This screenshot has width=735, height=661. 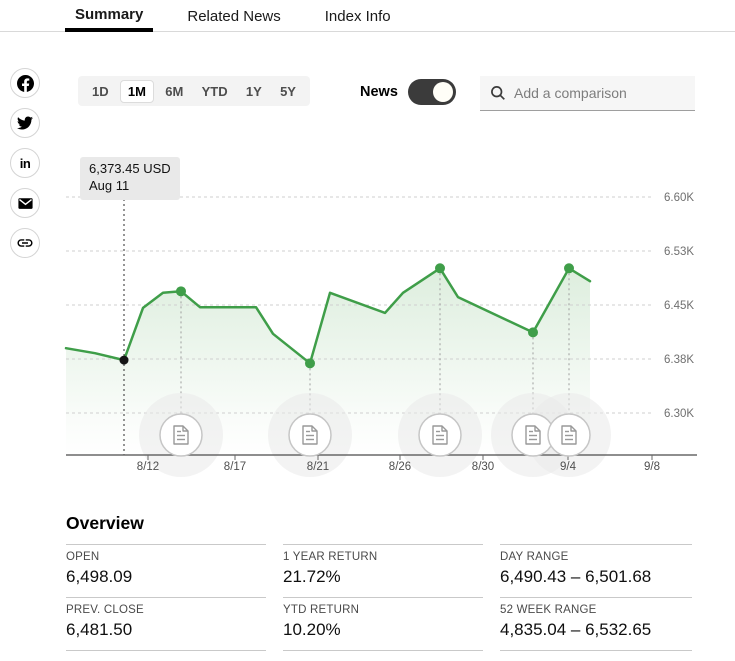 I want to click on tooltip-price: 6,373.45 USD, so click(x=130, y=168).